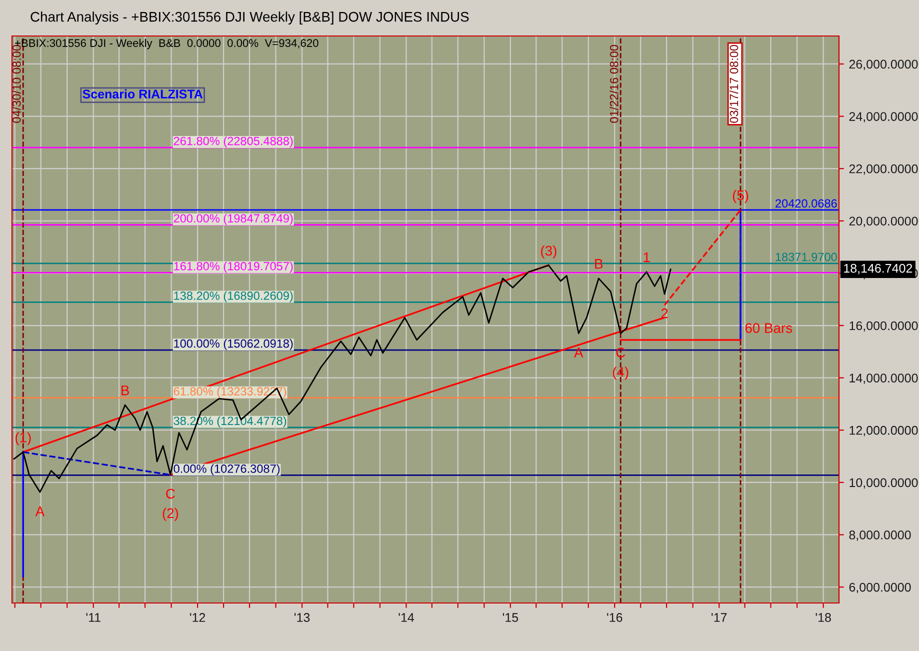  I want to click on x-tick-label: '17, so click(719, 617).